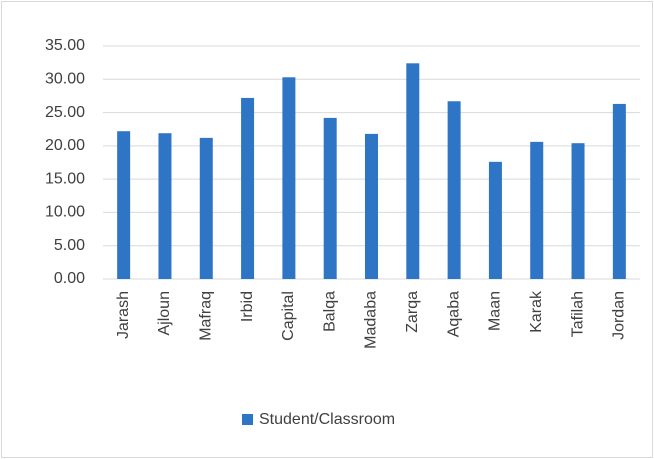 The image size is (654, 459). I want to click on legend-label: Student/Classroom, so click(327, 419).